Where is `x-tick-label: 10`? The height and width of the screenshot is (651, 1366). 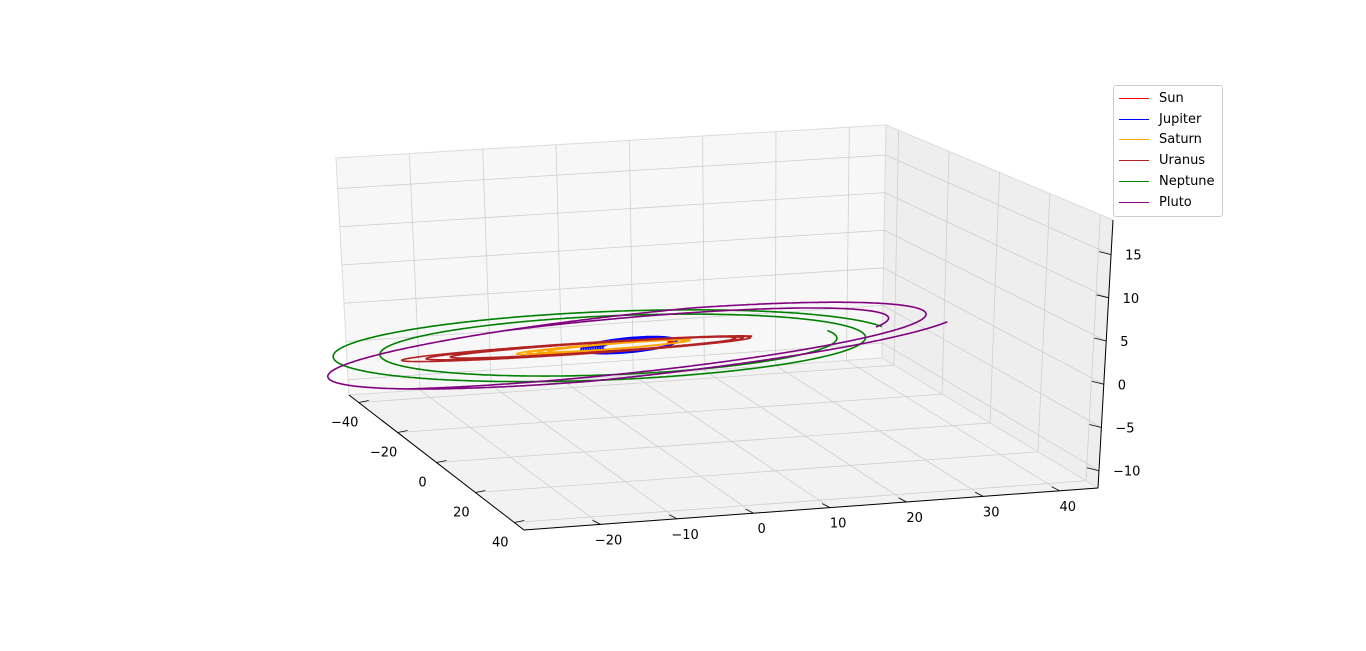 x-tick-label: 10 is located at coordinates (838, 524).